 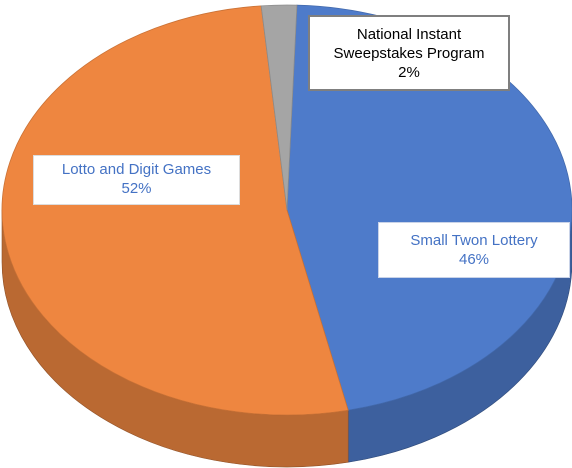 I want to click on data-label: National Instant Sweepstakes Program 2%, so click(x=409, y=53).